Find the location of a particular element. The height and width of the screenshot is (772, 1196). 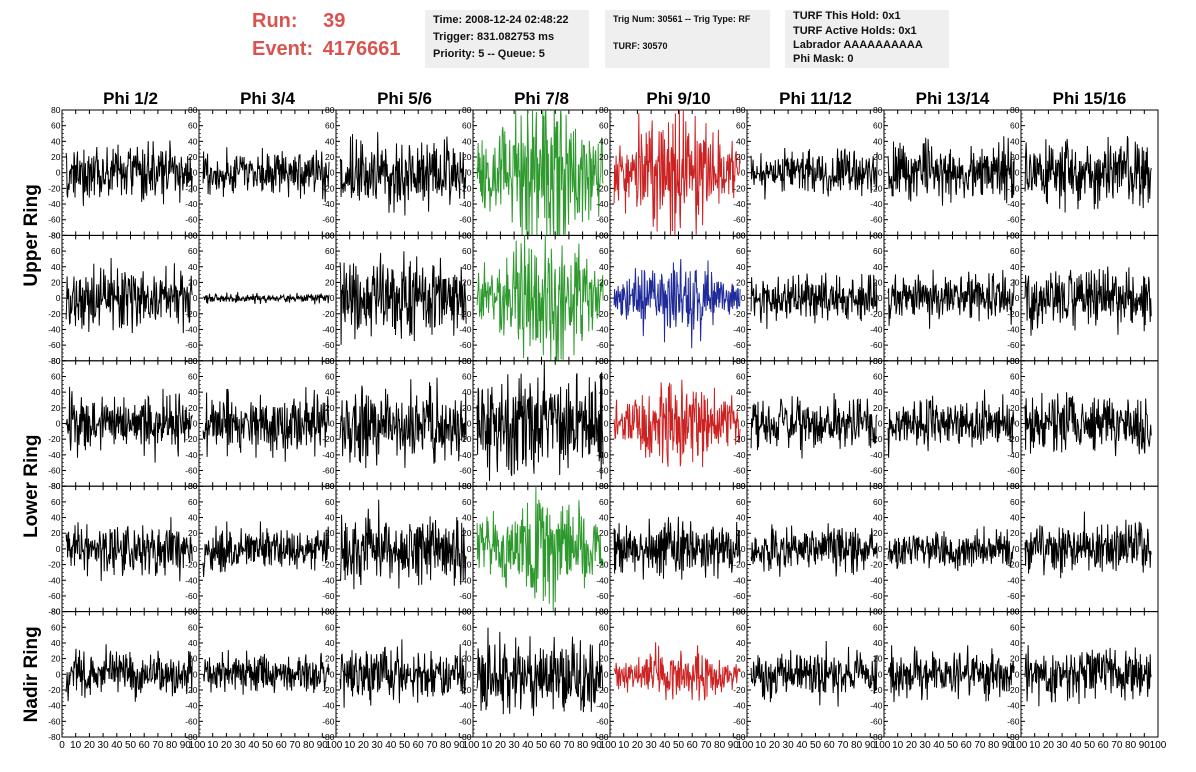

phi-mask-text: Phi Mask: 0 is located at coordinates (823, 59).